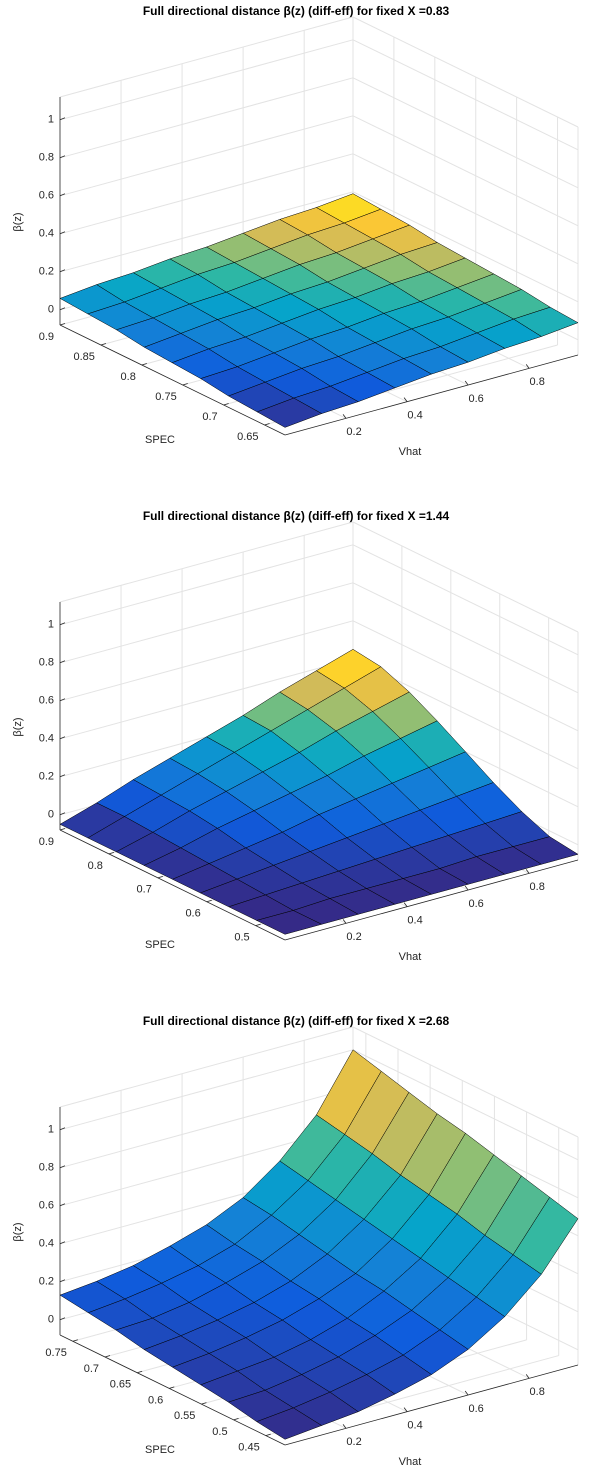 Image resolution: width=593 pixels, height=1468 pixels. I want to click on y-tick-label: 0.9, so click(46, 842).